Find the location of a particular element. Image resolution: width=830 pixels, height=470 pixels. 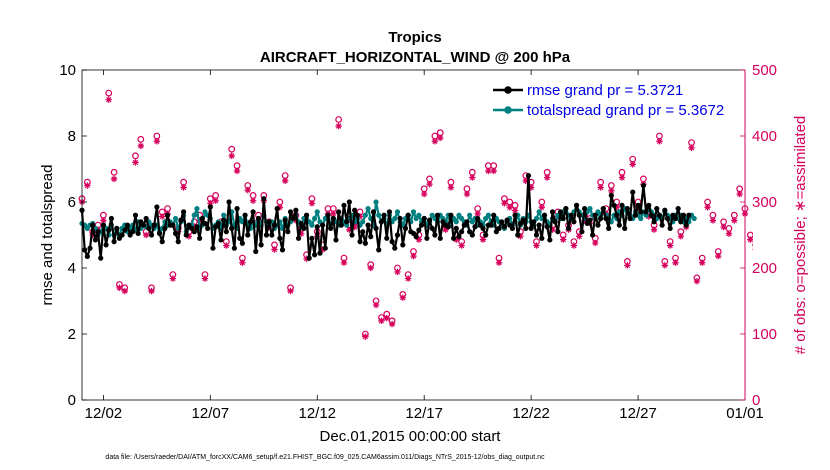

y2-tick-label: 200 is located at coordinates (764, 268).